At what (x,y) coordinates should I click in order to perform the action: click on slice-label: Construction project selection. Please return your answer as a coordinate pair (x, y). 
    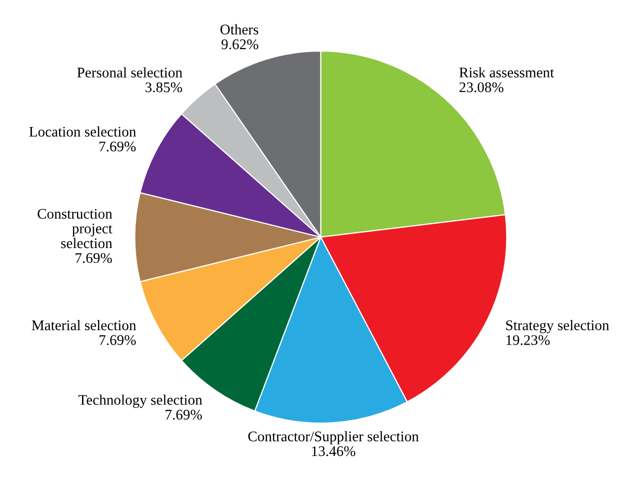
    Looking at the image, I should click on (75, 228).